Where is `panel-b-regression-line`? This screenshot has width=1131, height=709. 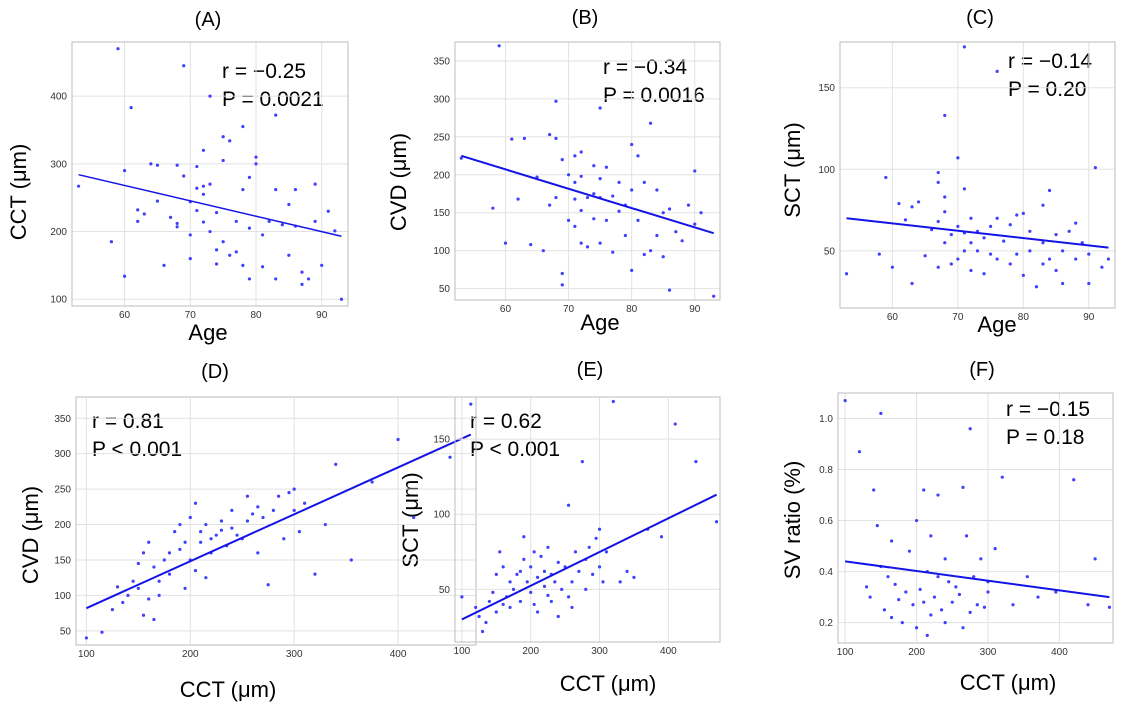
panel-b-regression-line is located at coordinates (587, 194).